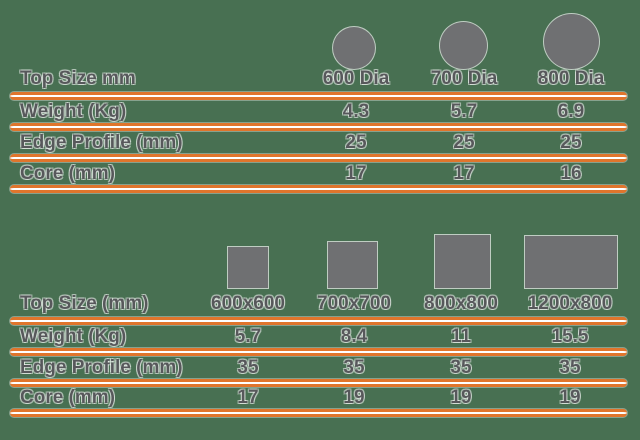 This screenshot has height=440, width=640. What do you see at coordinates (78, 78) in the screenshot?
I see `row-label-top-size: Top Size mm` at bounding box center [78, 78].